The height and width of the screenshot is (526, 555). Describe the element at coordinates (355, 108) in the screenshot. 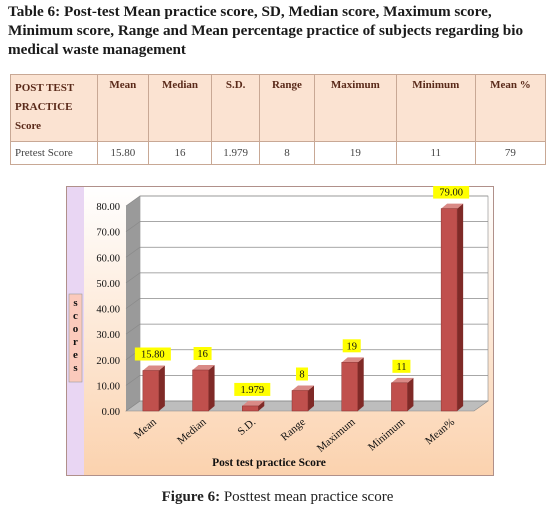

I see `header-cell: Maximum` at that location.